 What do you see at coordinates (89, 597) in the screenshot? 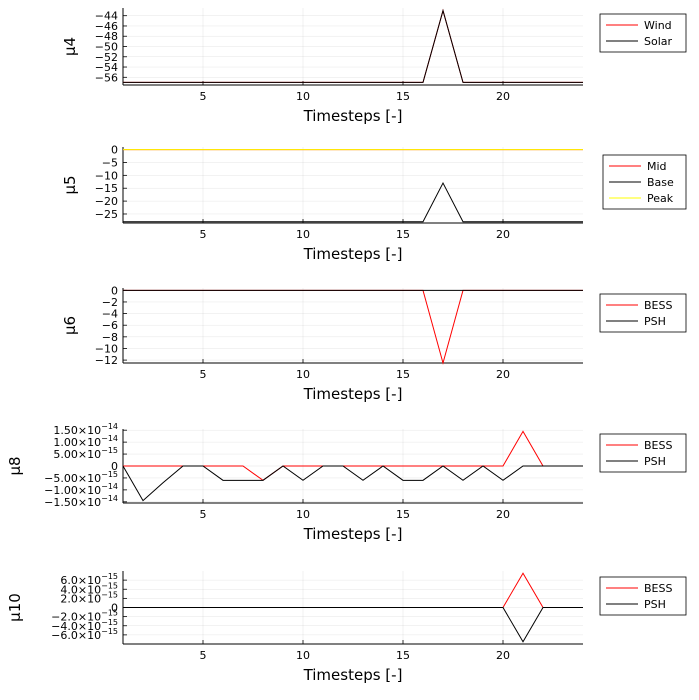
I see `y-tick-label: 2.0×10⁻¹⁵` at bounding box center [89, 597].